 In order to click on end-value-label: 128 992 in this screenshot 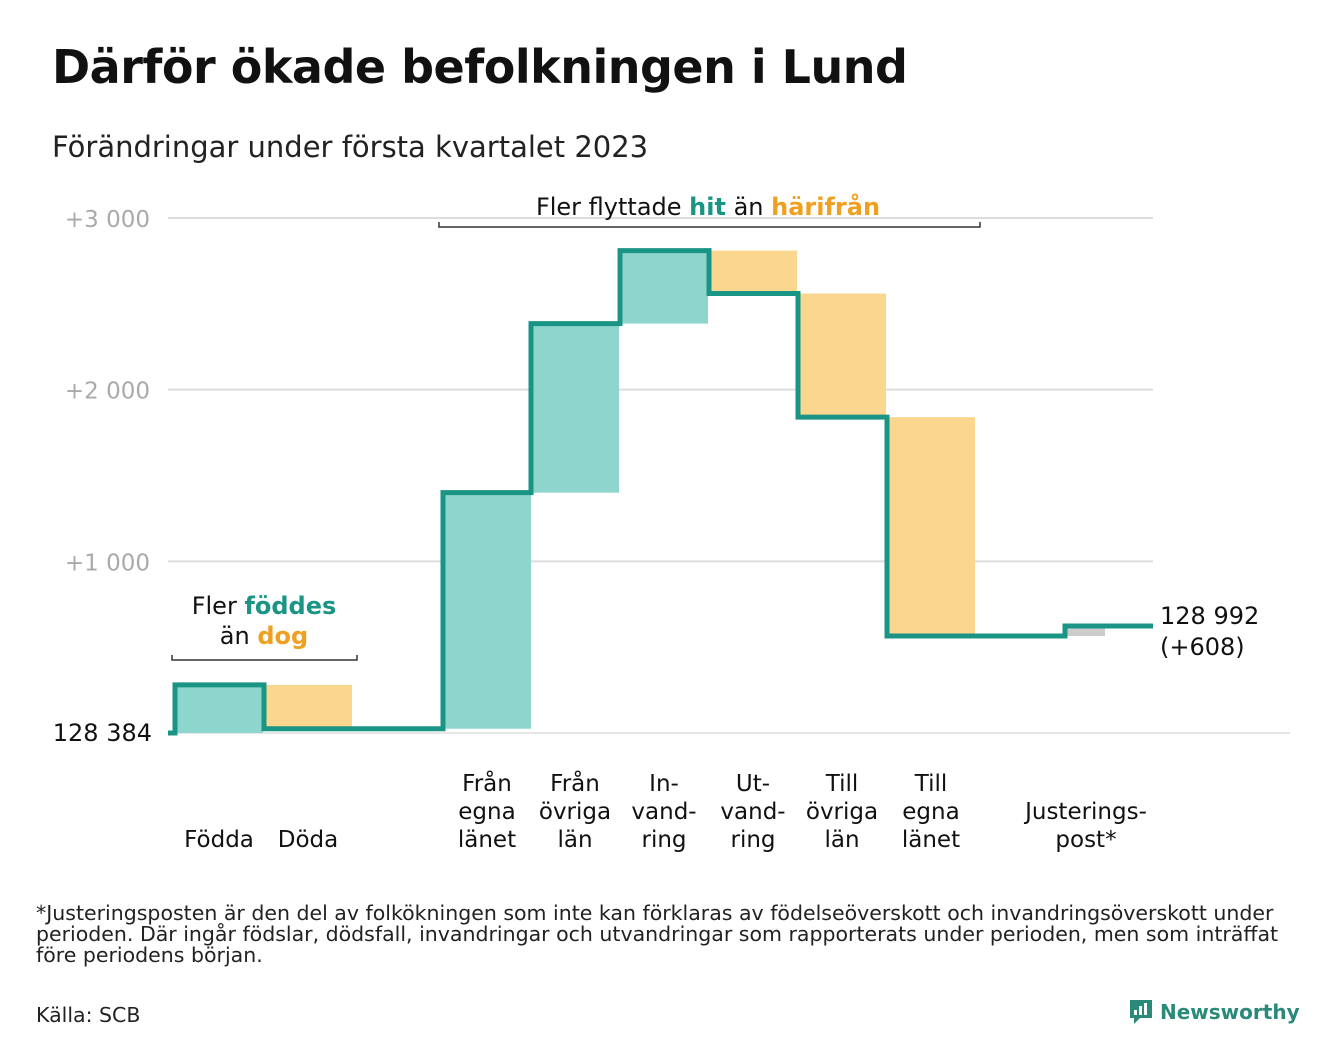, I will do `click(1209, 616)`.